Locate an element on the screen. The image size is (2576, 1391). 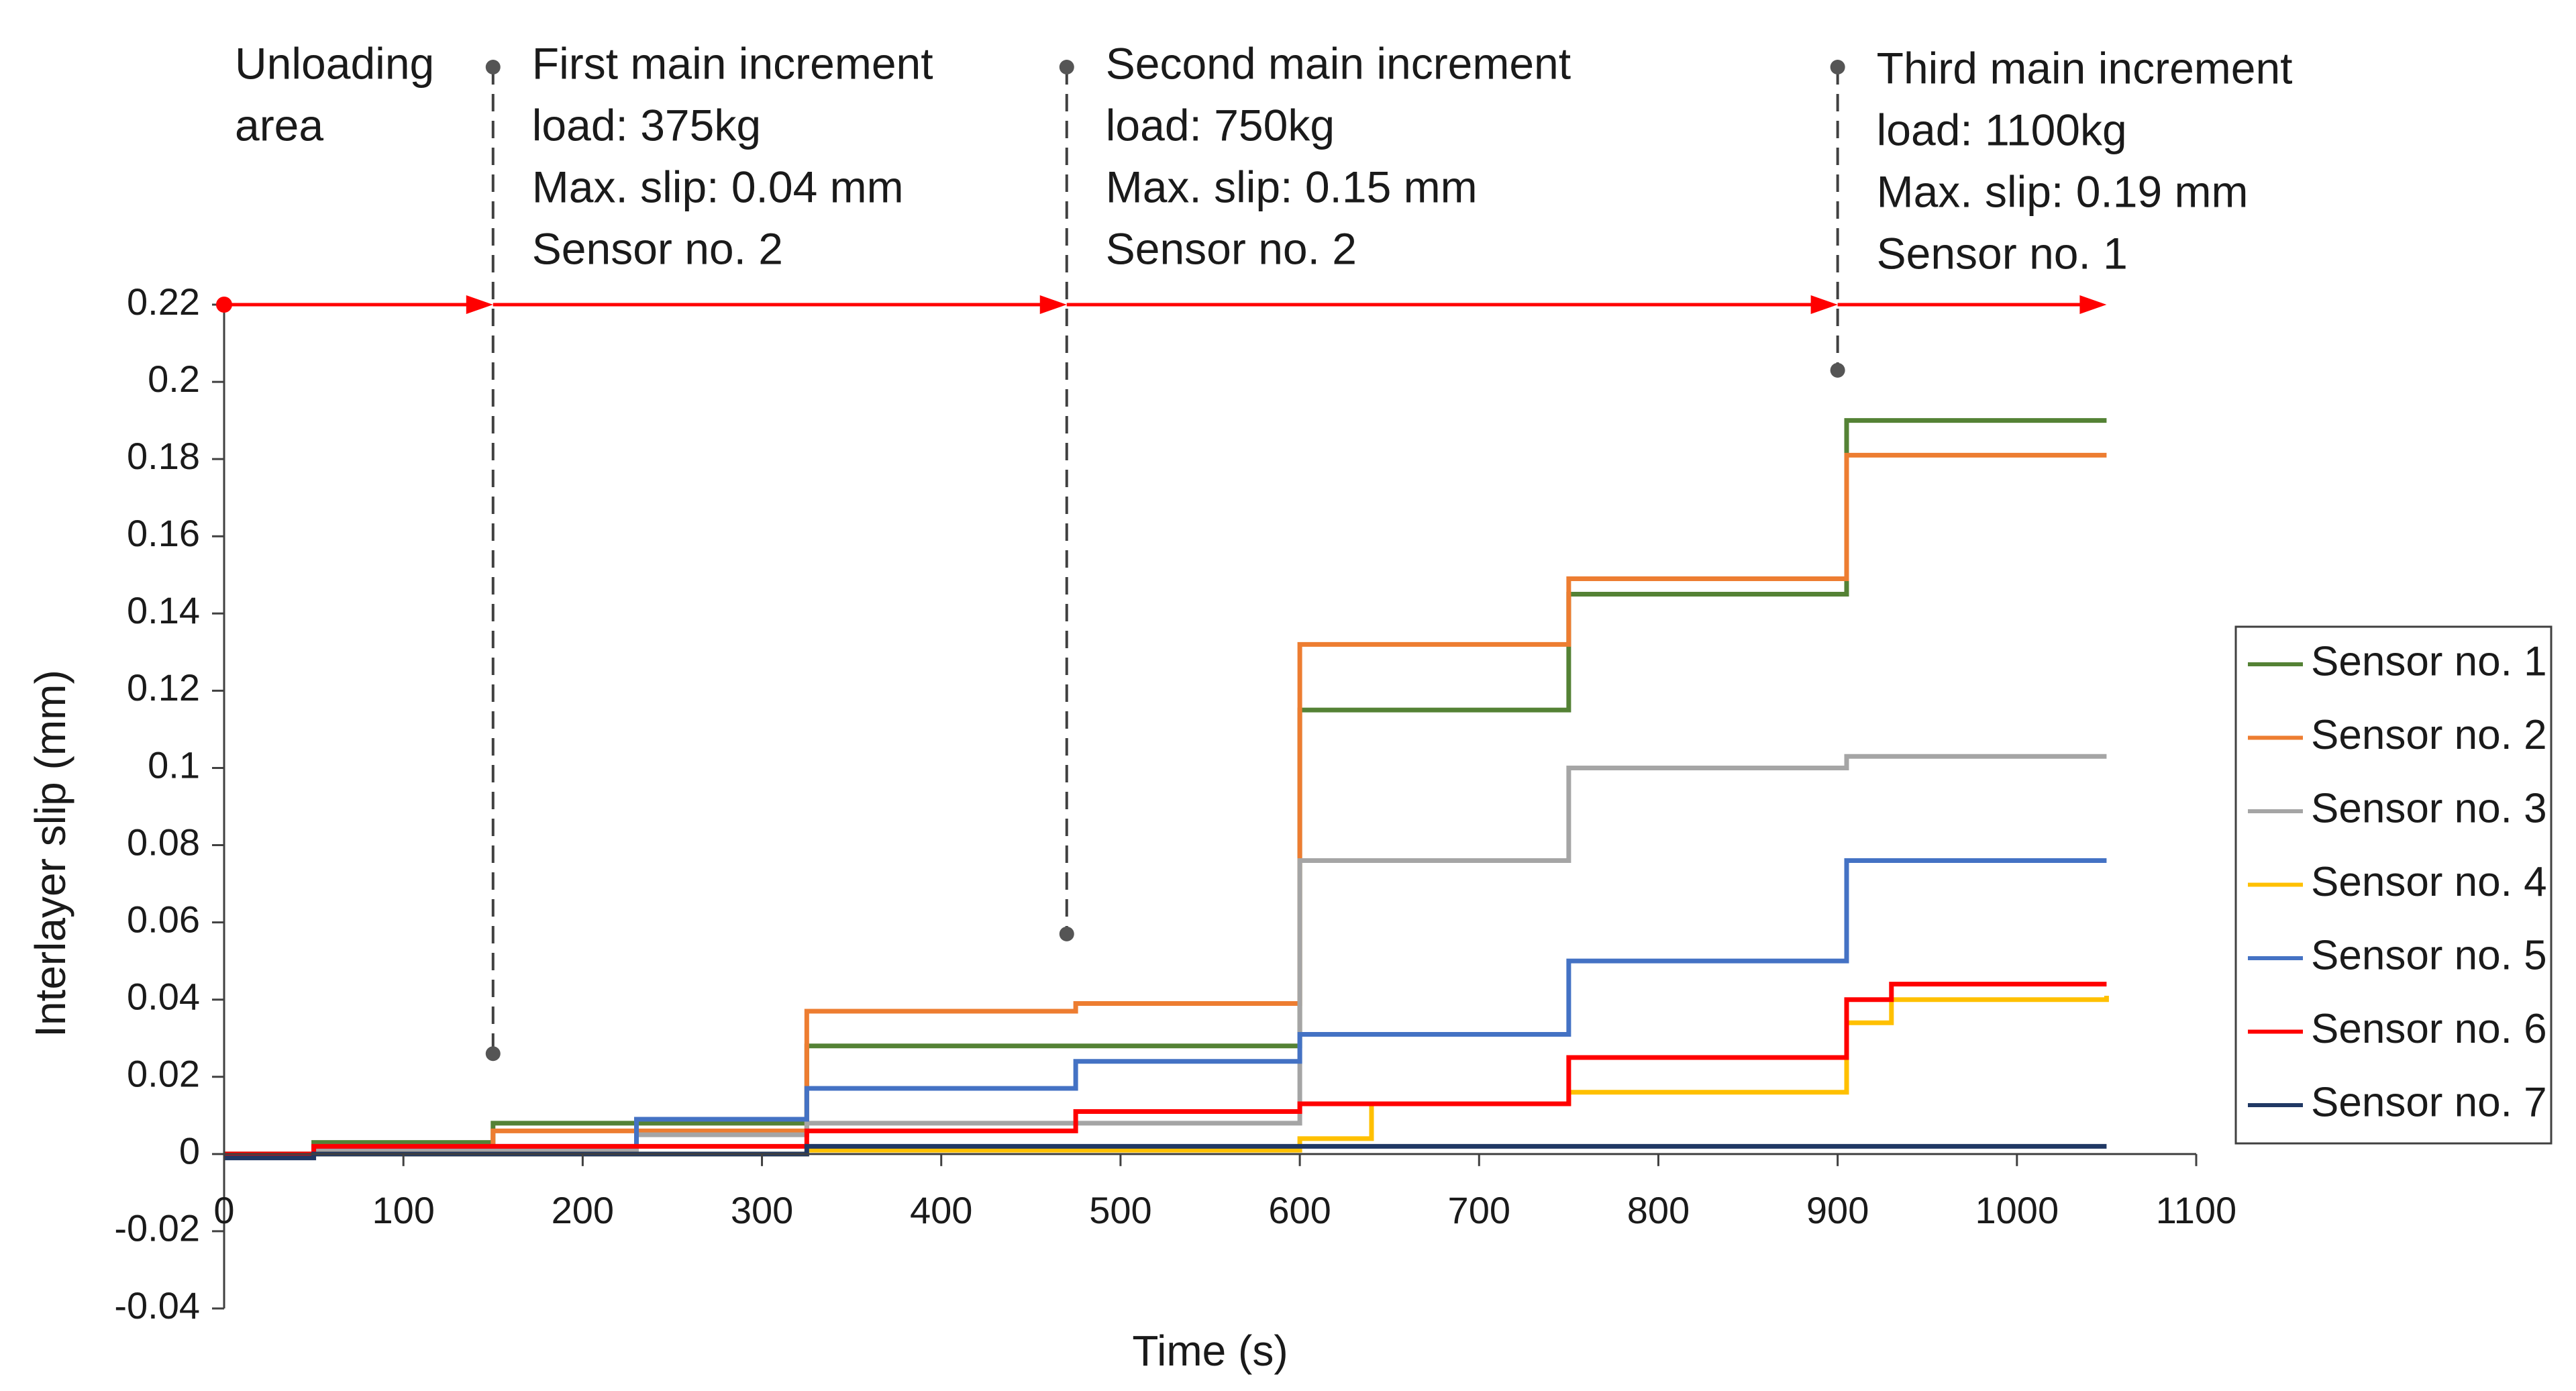
legend-box is located at coordinates (2393, 885).